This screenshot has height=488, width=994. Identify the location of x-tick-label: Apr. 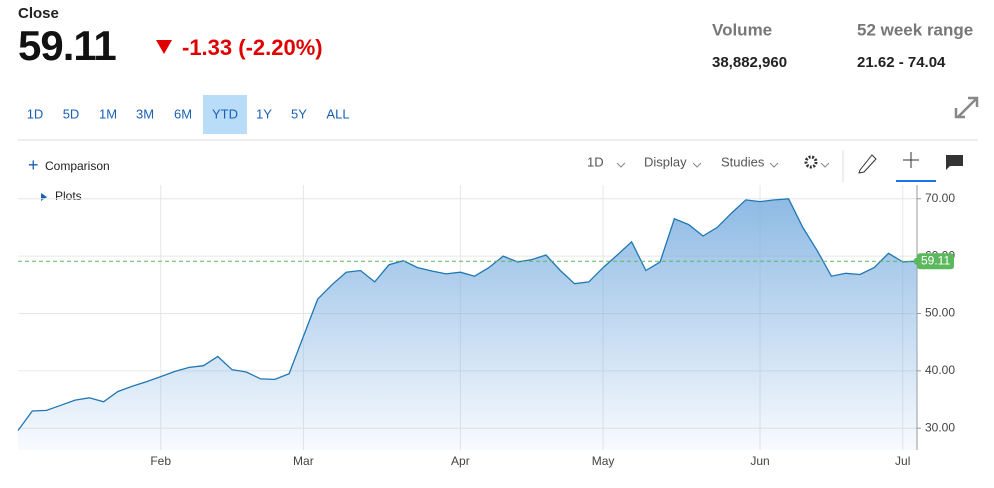
(460, 461).